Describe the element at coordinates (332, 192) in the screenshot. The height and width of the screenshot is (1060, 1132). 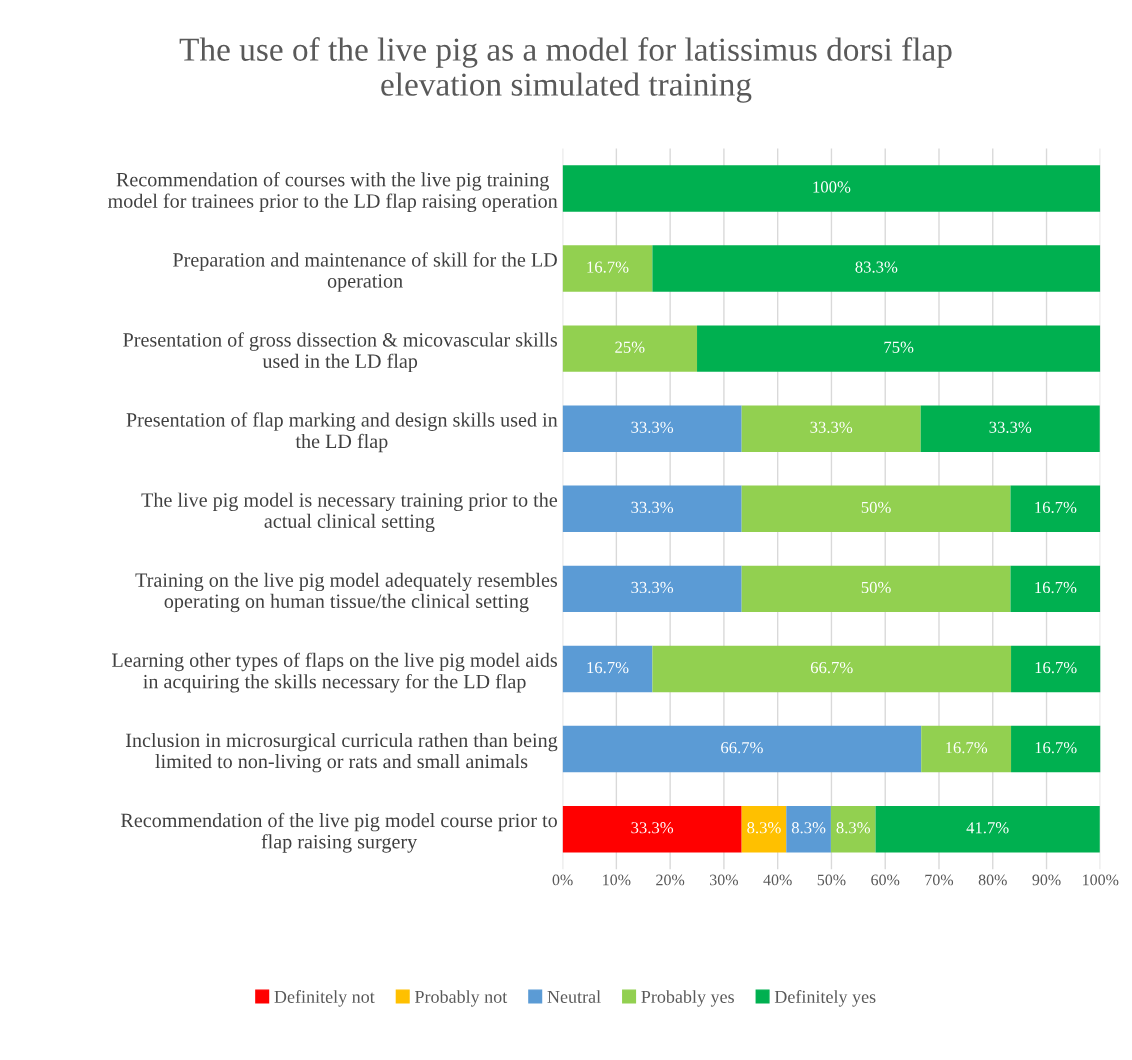
I see `y-tick-label: Recommendation of courses with the live pig training model for trainees prior to the LD flap raising operation` at that location.